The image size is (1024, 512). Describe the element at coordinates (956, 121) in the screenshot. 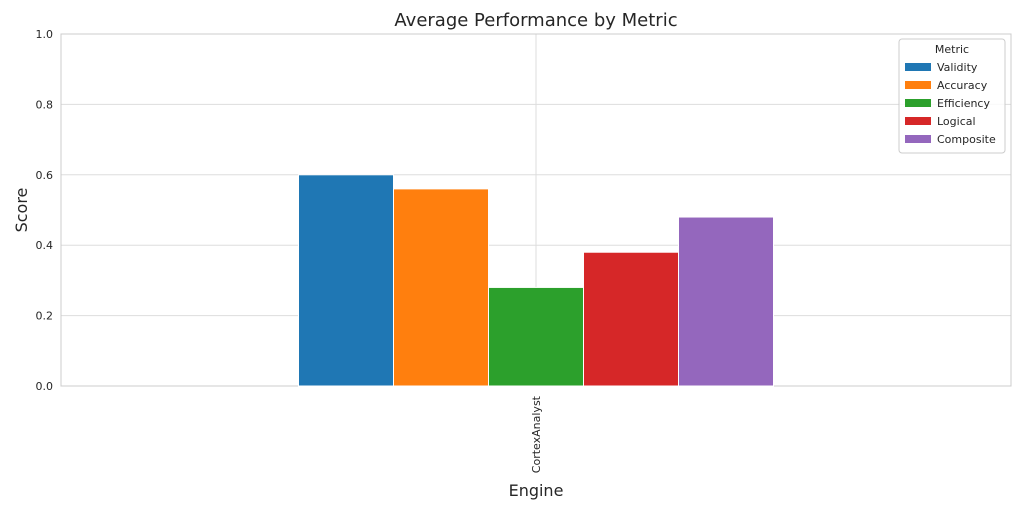

I see `legend-label: Logical` at that location.